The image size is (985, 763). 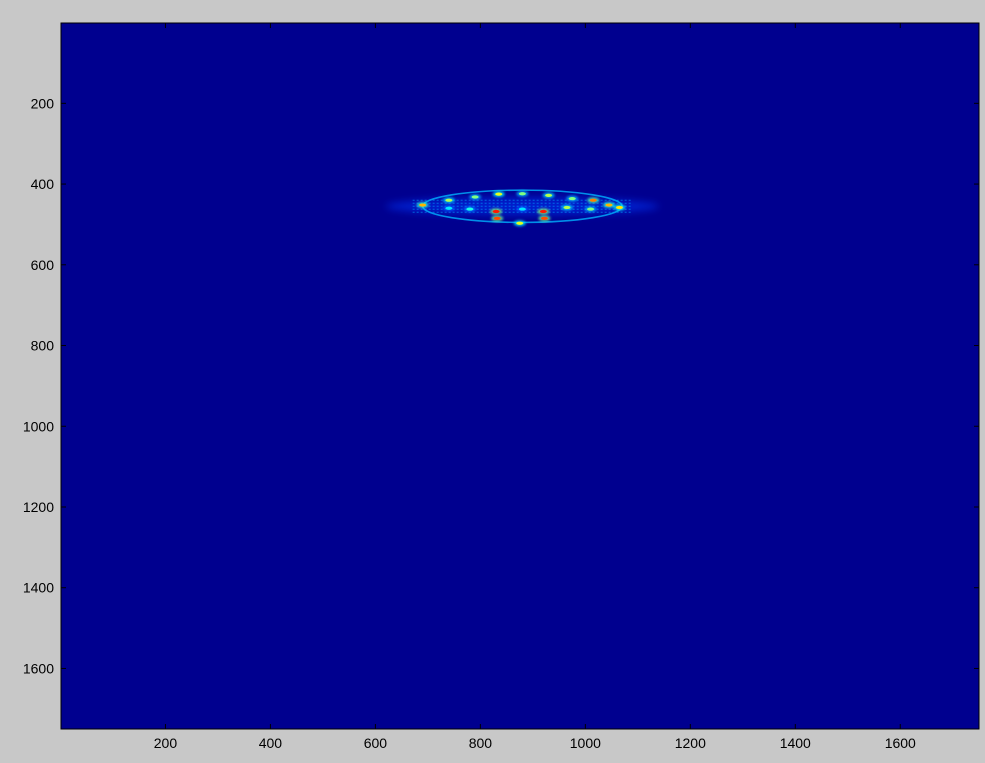 What do you see at coordinates (38, 426) in the screenshot?
I see `y-tick-label: 1000` at bounding box center [38, 426].